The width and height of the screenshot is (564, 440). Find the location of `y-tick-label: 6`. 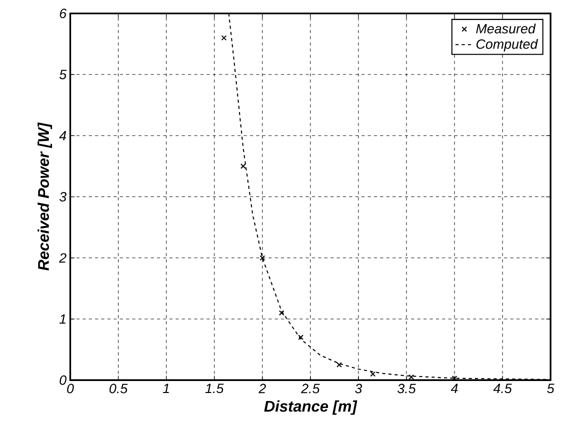

y-tick-label: 6 is located at coordinates (63, 13).